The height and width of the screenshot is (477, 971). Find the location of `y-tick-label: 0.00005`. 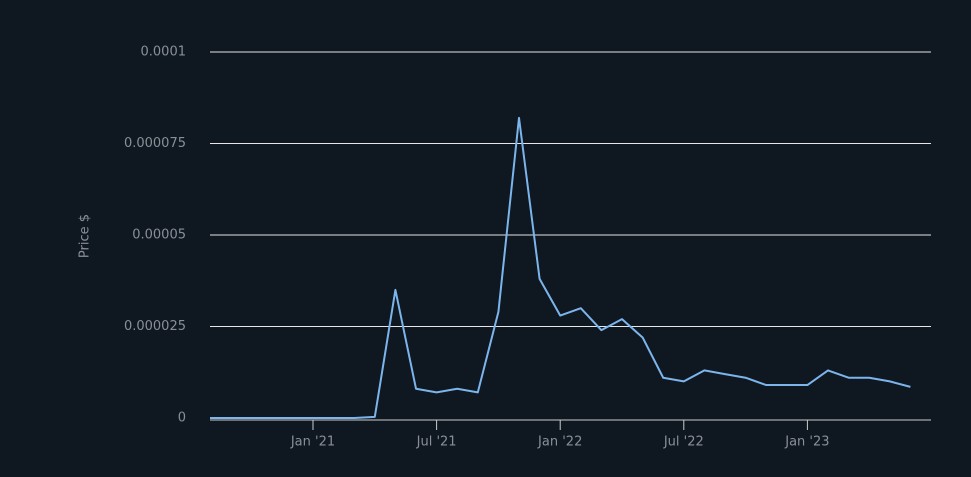

y-tick-label: 0.00005 is located at coordinates (159, 235).